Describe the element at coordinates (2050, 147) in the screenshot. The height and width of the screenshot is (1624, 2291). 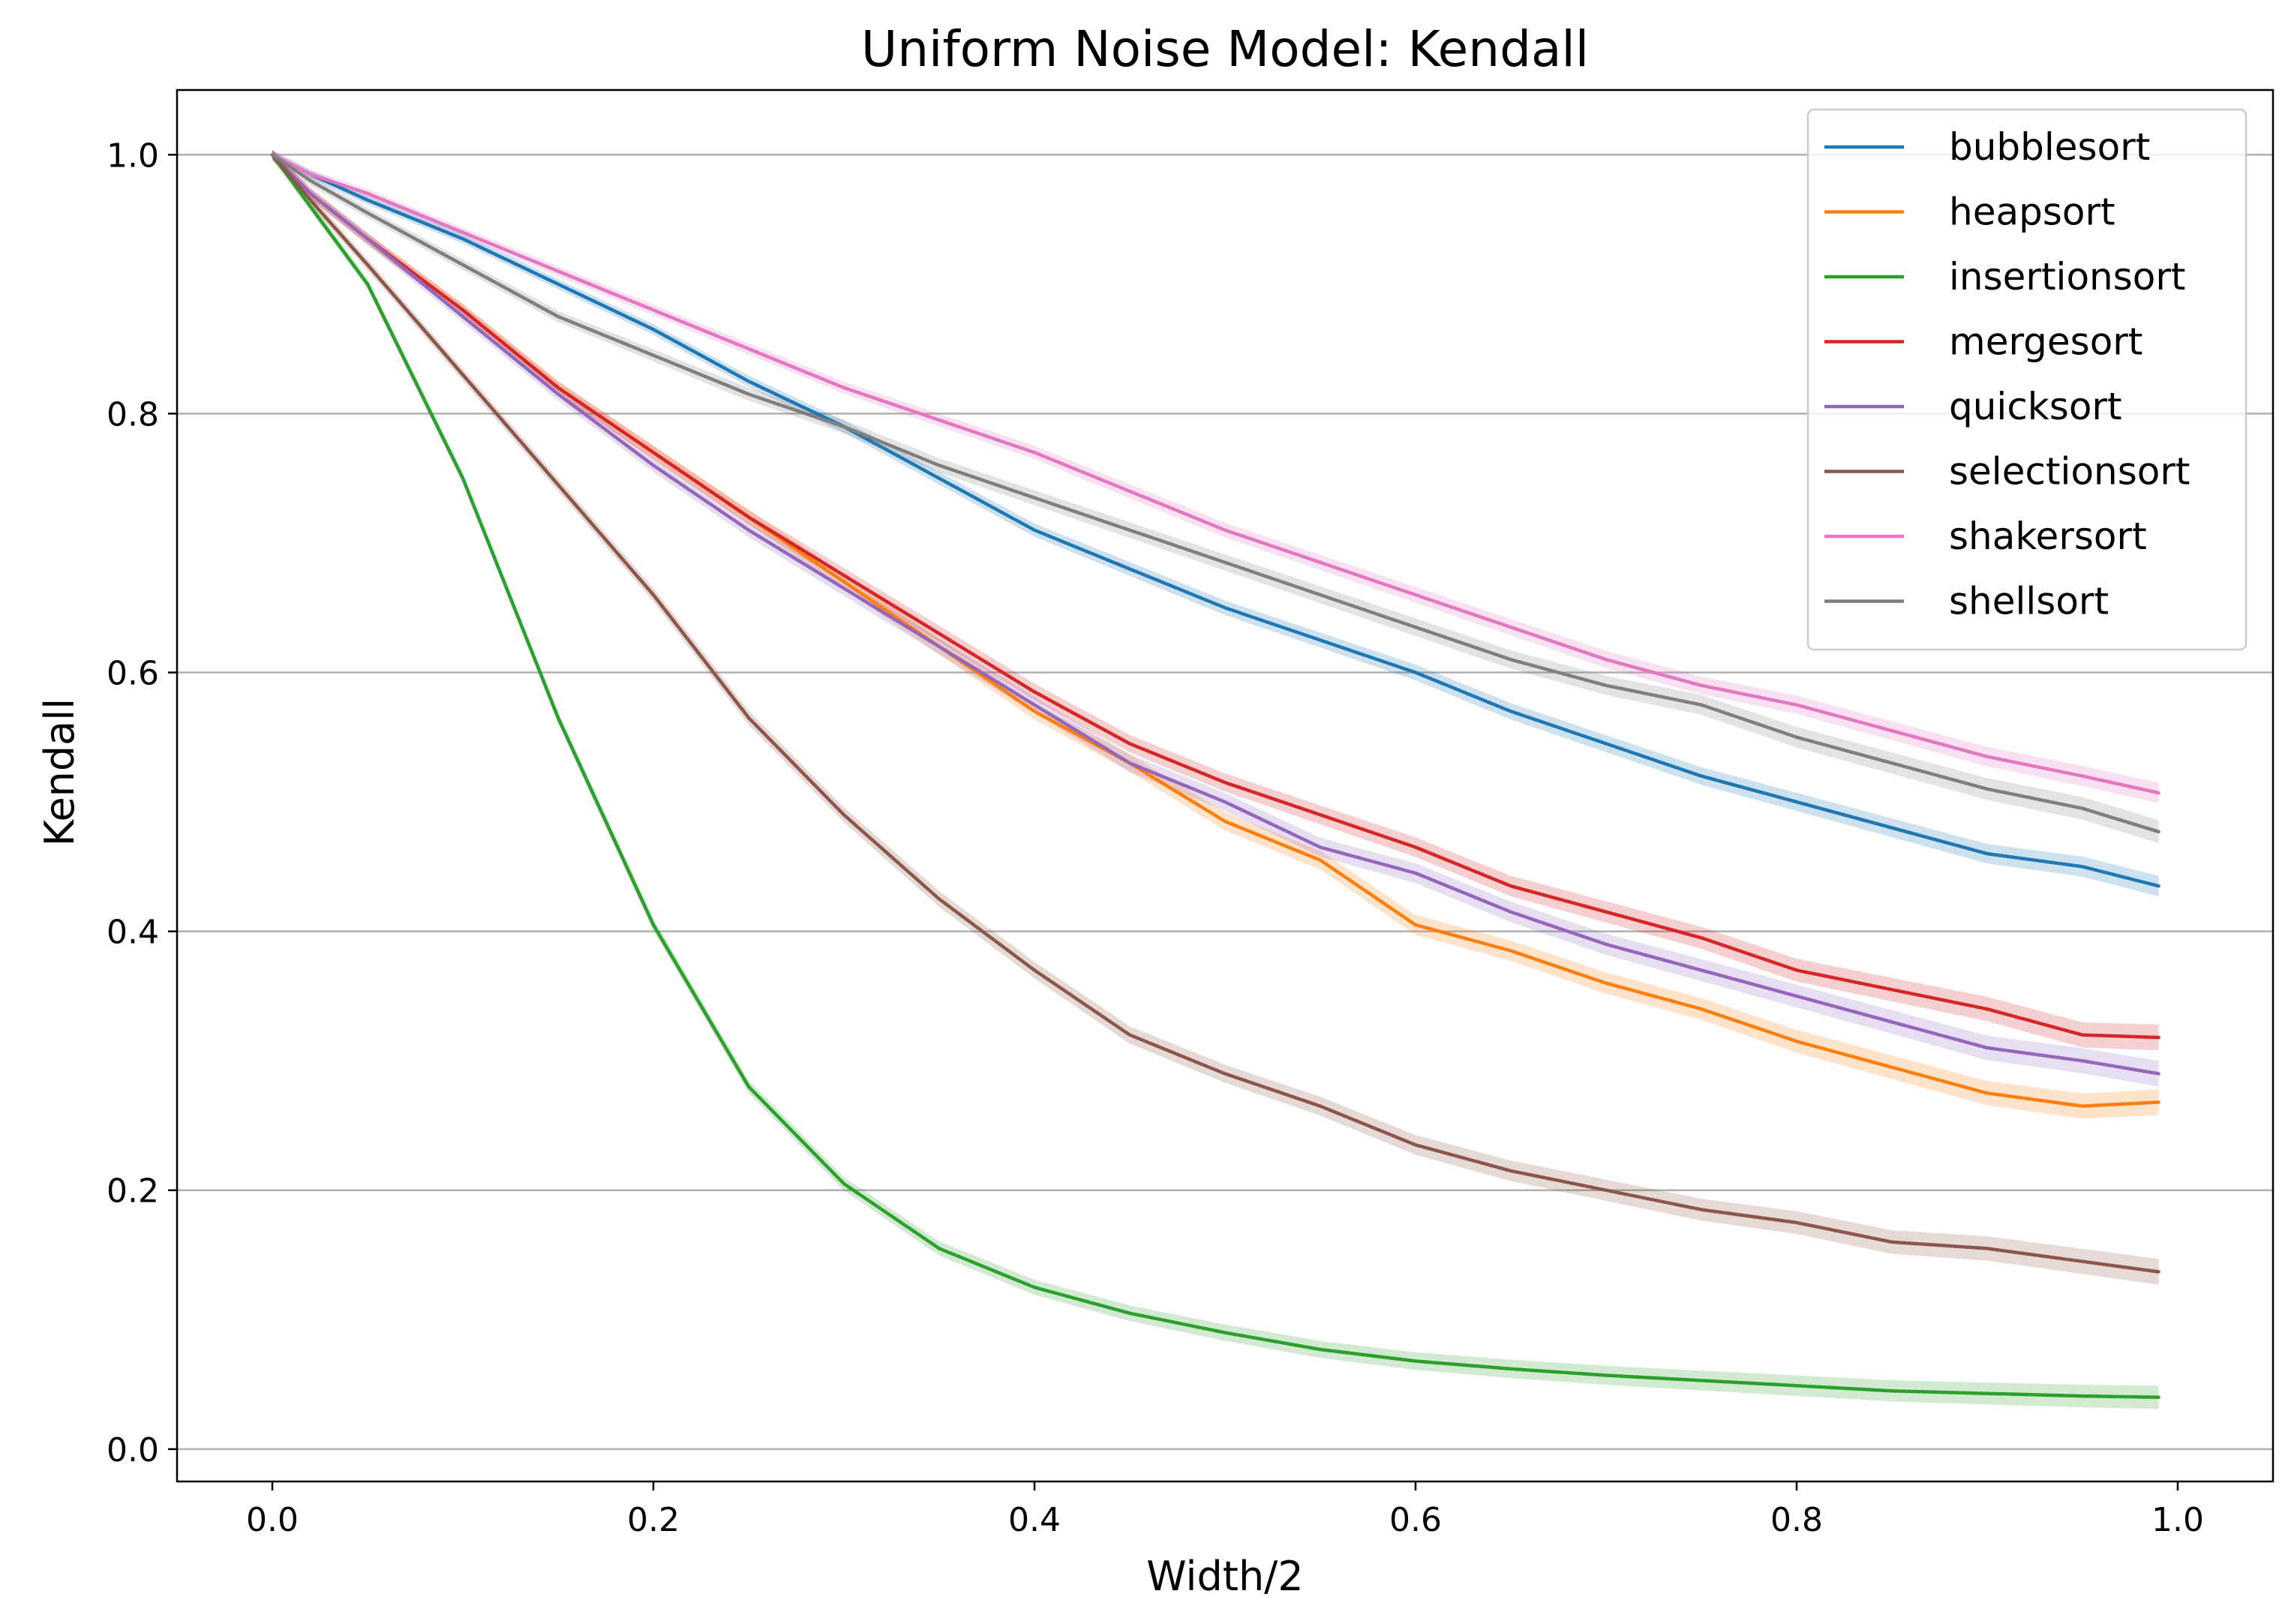
I see `legend-label-bubblesort: bubblesort` at that location.